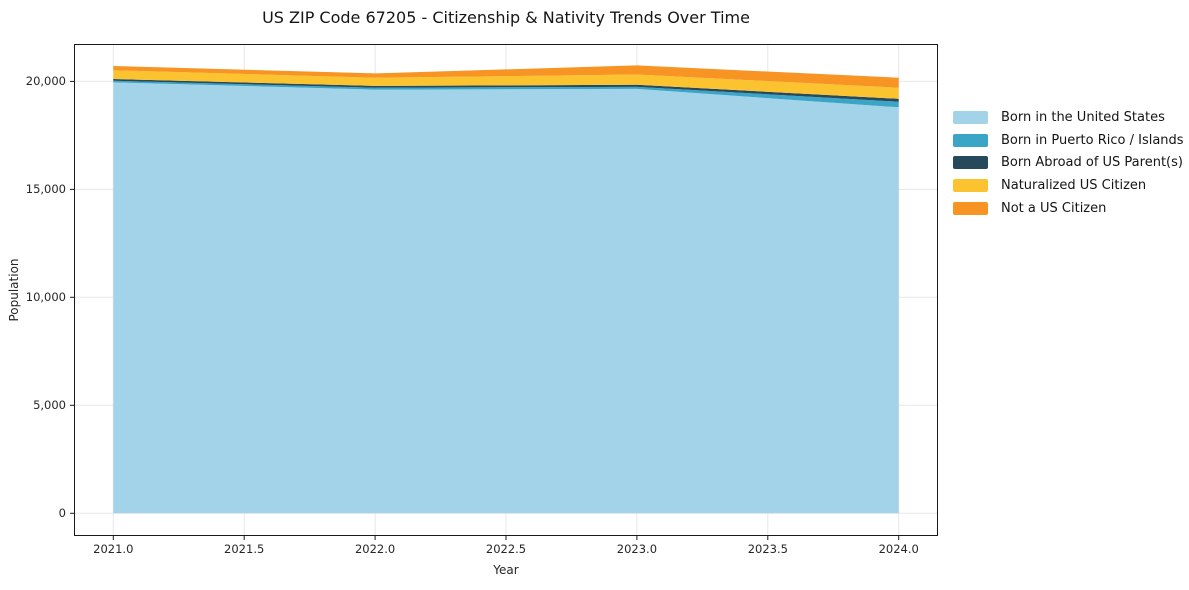  I want to click on ytick-label: 15,000, so click(45, 189).